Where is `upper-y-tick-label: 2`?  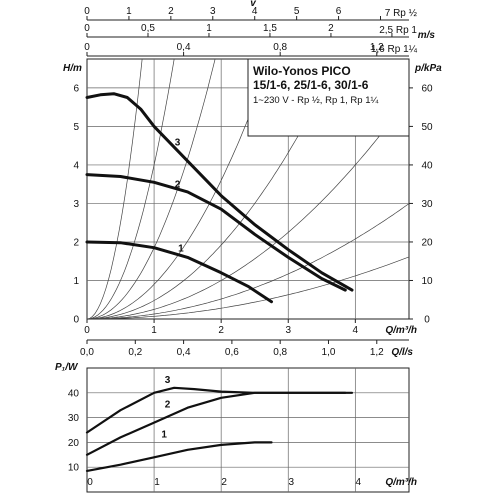 upper-y-tick-label: 2 is located at coordinates (76, 242).